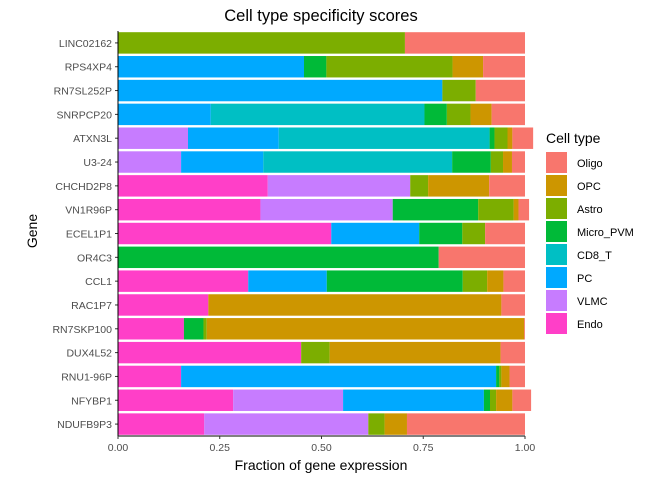 The width and height of the screenshot is (672, 485). Describe the element at coordinates (32, 231) in the screenshot. I see `y-axis-label: Gene` at that location.